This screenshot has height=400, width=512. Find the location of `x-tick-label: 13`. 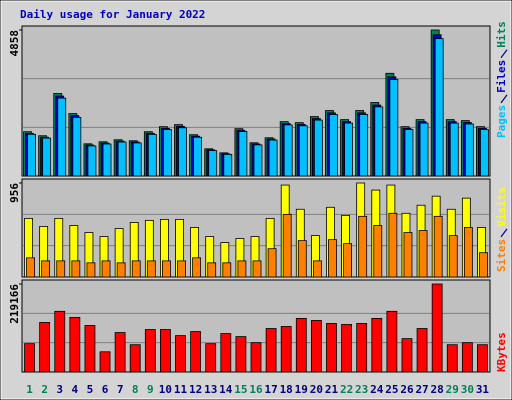

x-tick-label: 13 is located at coordinates (210, 389).